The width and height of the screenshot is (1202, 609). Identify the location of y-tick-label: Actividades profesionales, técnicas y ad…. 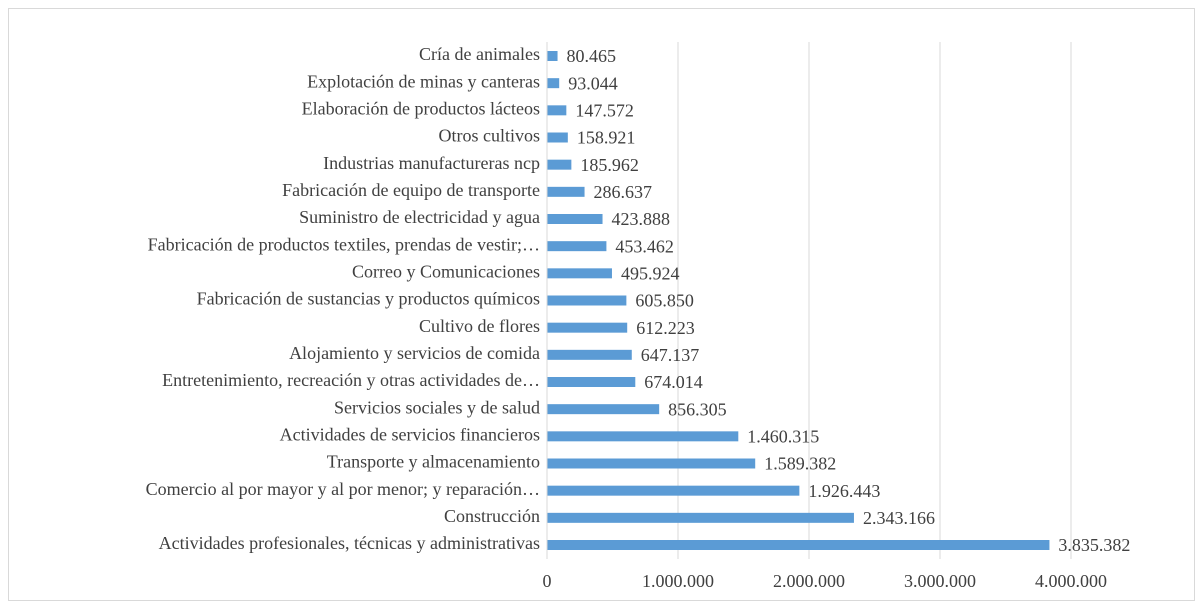
(349, 543).